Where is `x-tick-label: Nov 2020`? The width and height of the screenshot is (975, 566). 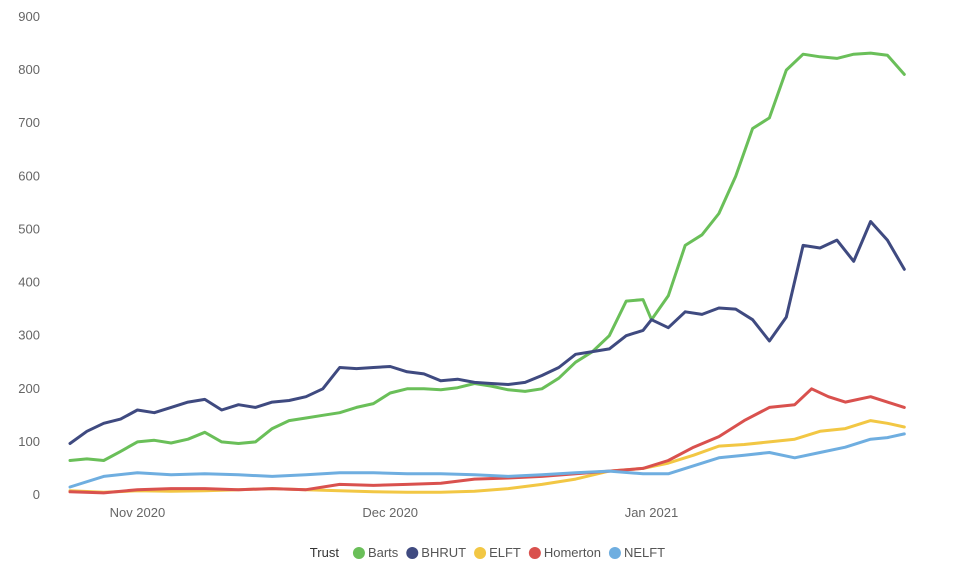
x-tick-label: Nov 2020 is located at coordinates (138, 512).